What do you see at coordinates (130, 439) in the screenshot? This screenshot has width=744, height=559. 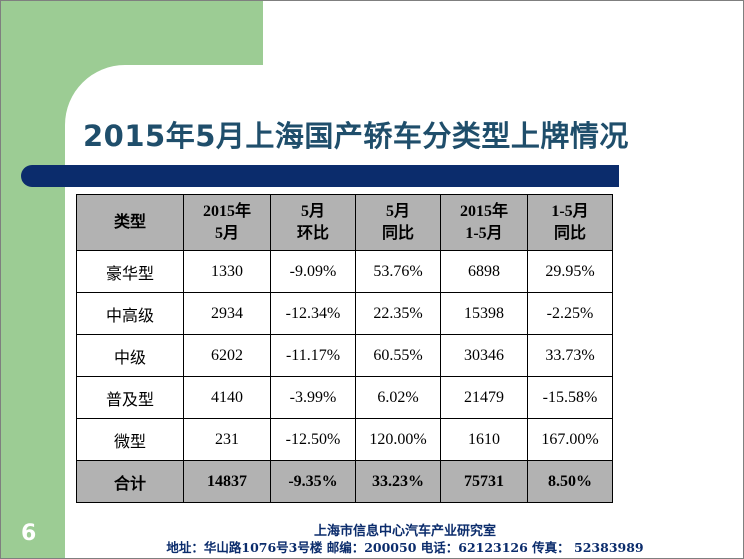 I see `cell-category: 微型` at bounding box center [130, 439].